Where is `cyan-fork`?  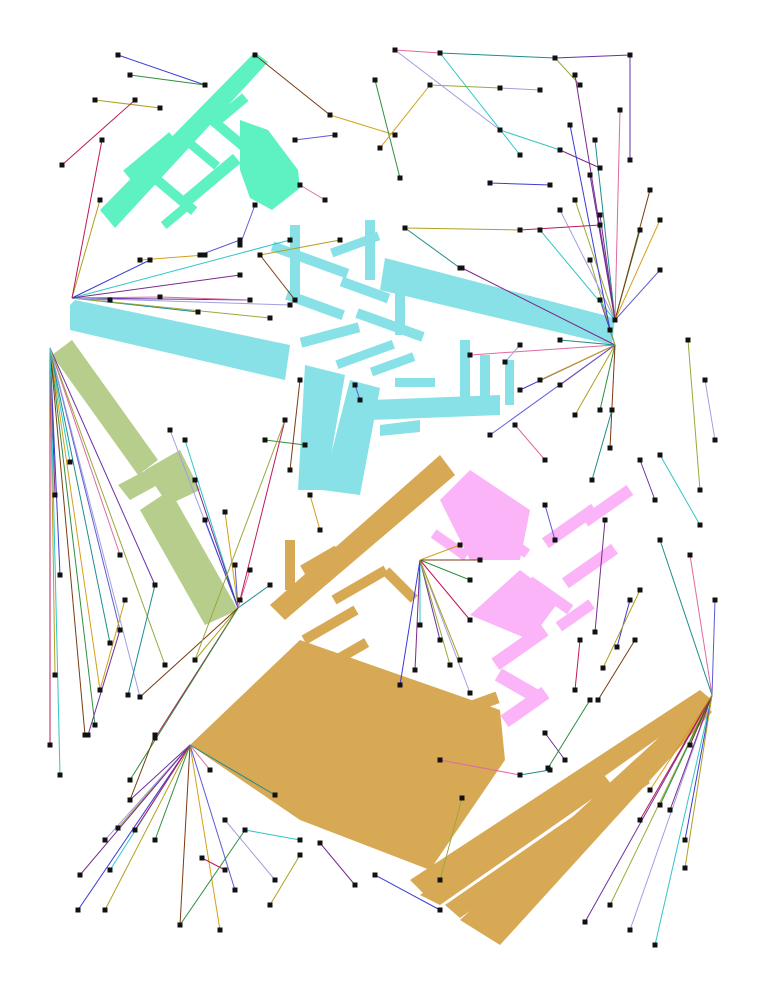 cyan-fork is located at coordinates (435, 407).